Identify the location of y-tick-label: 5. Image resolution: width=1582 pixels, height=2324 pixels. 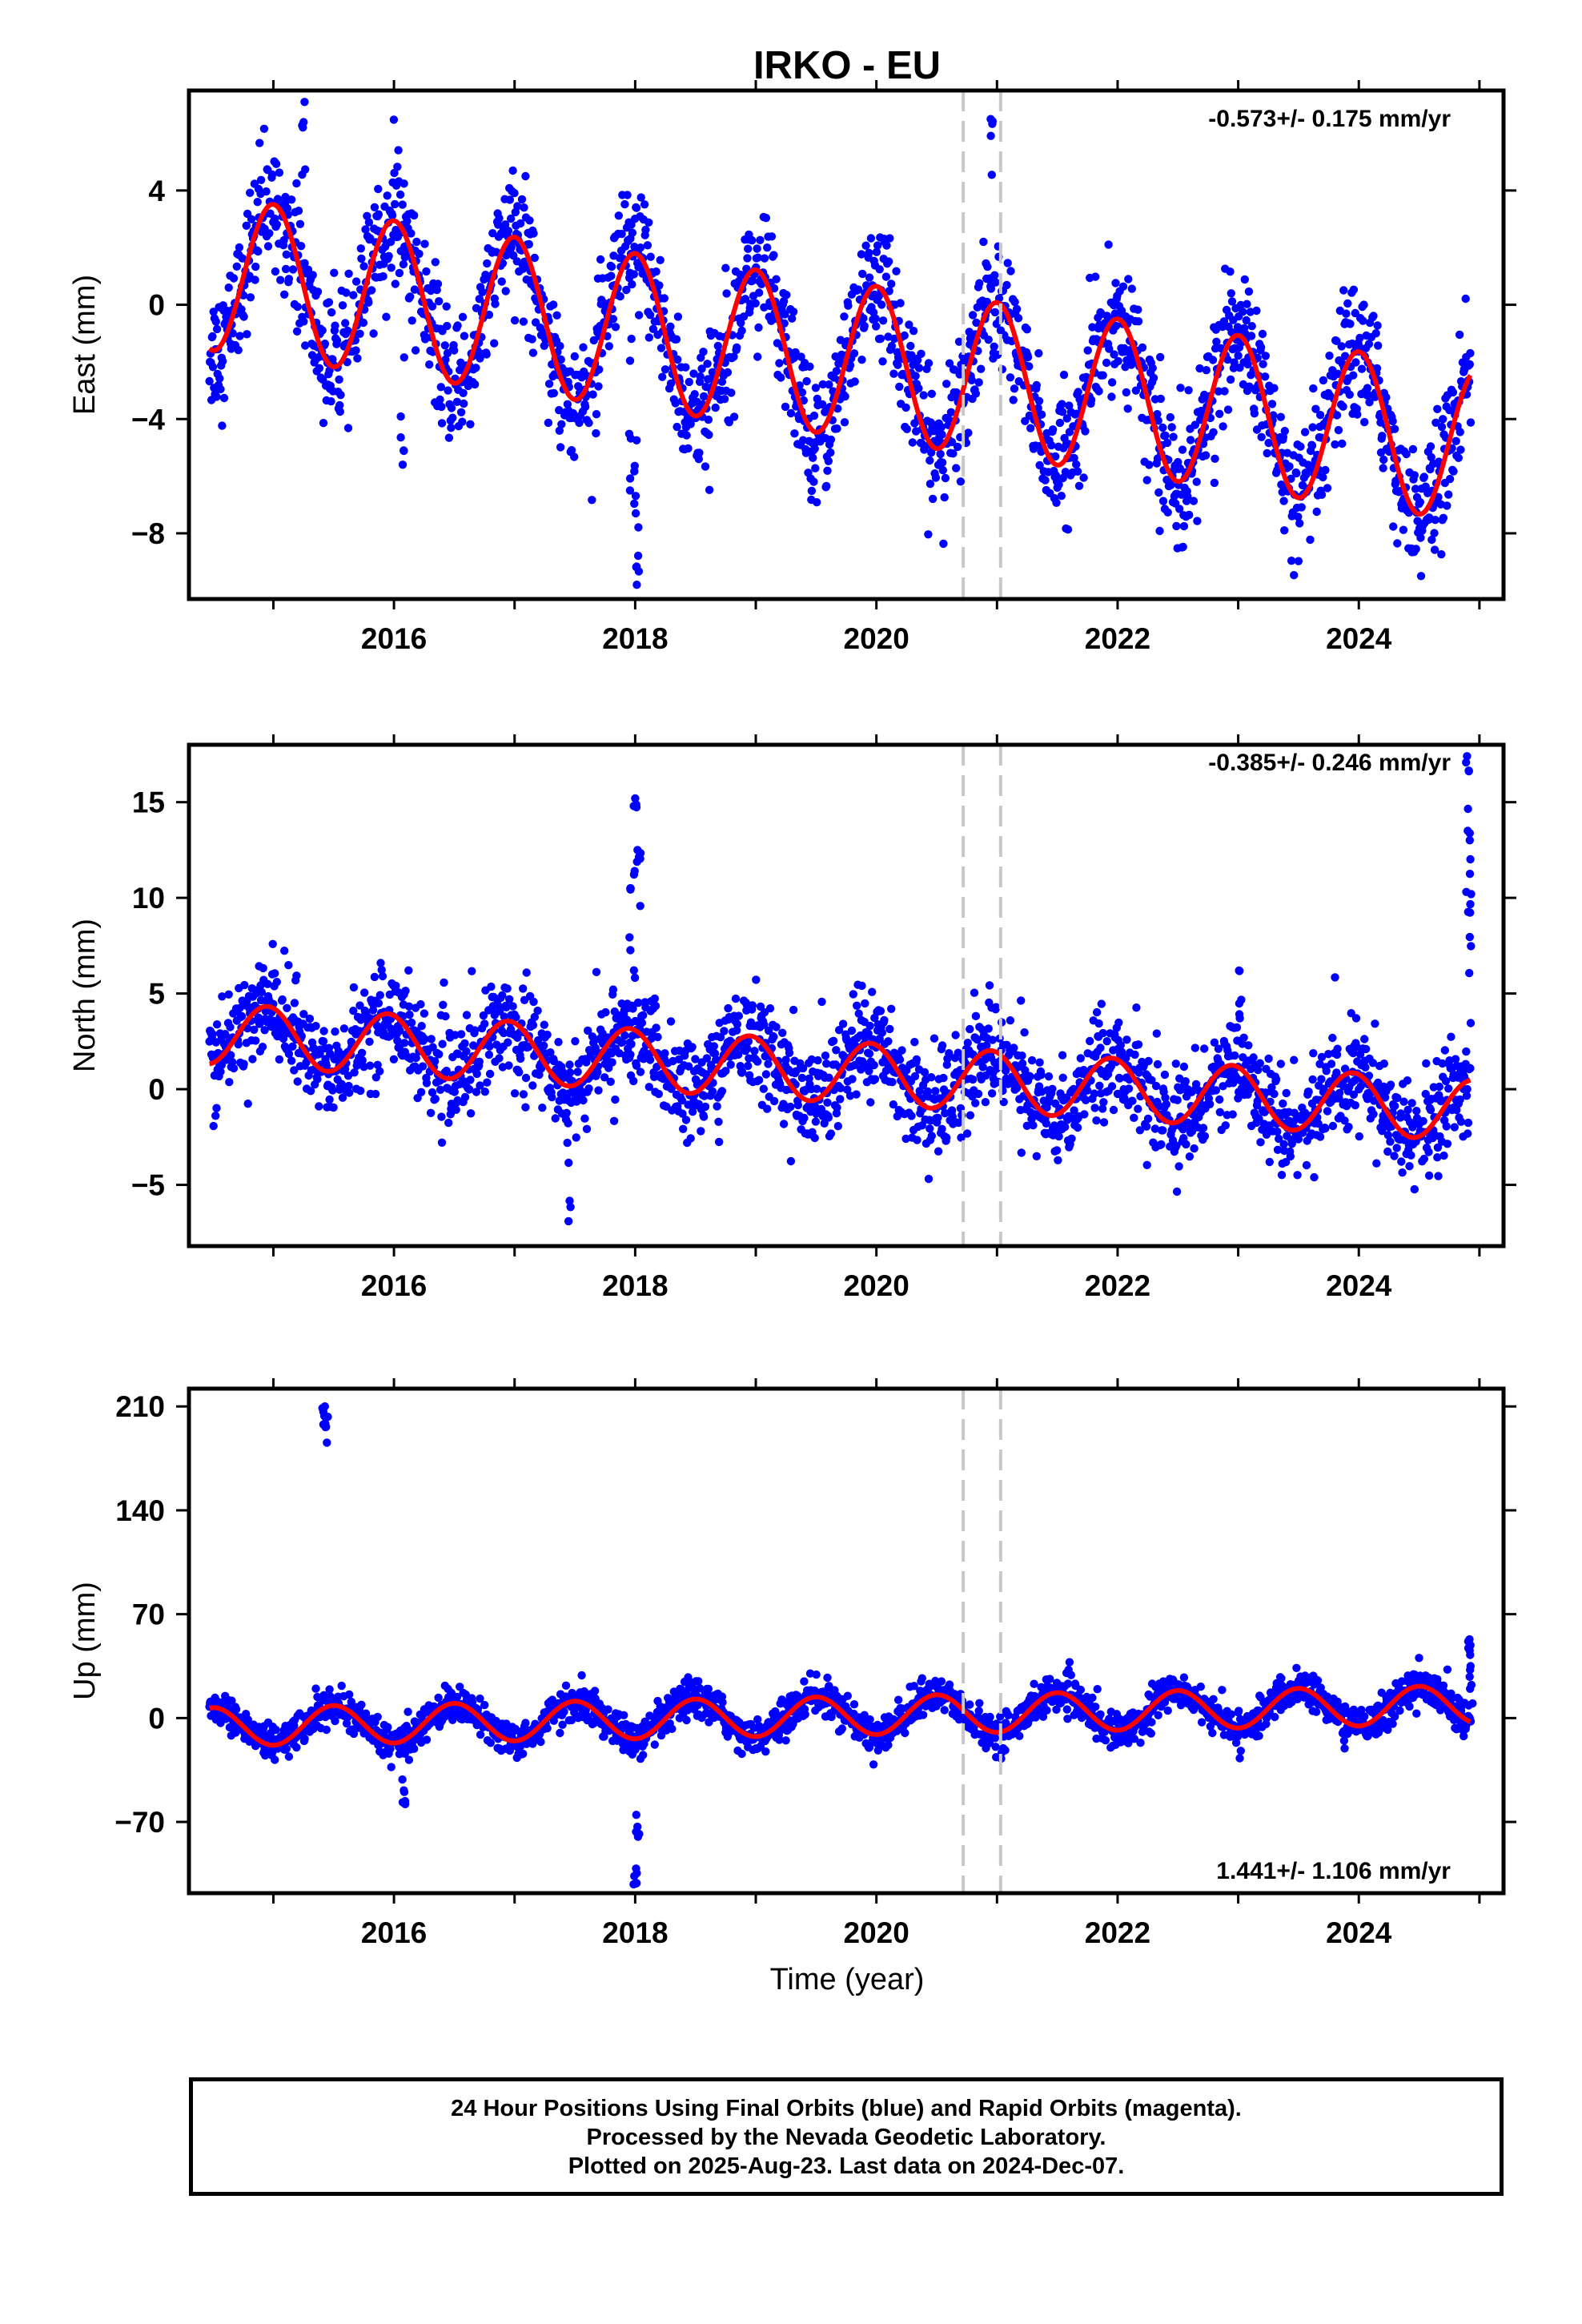
(156, 994).